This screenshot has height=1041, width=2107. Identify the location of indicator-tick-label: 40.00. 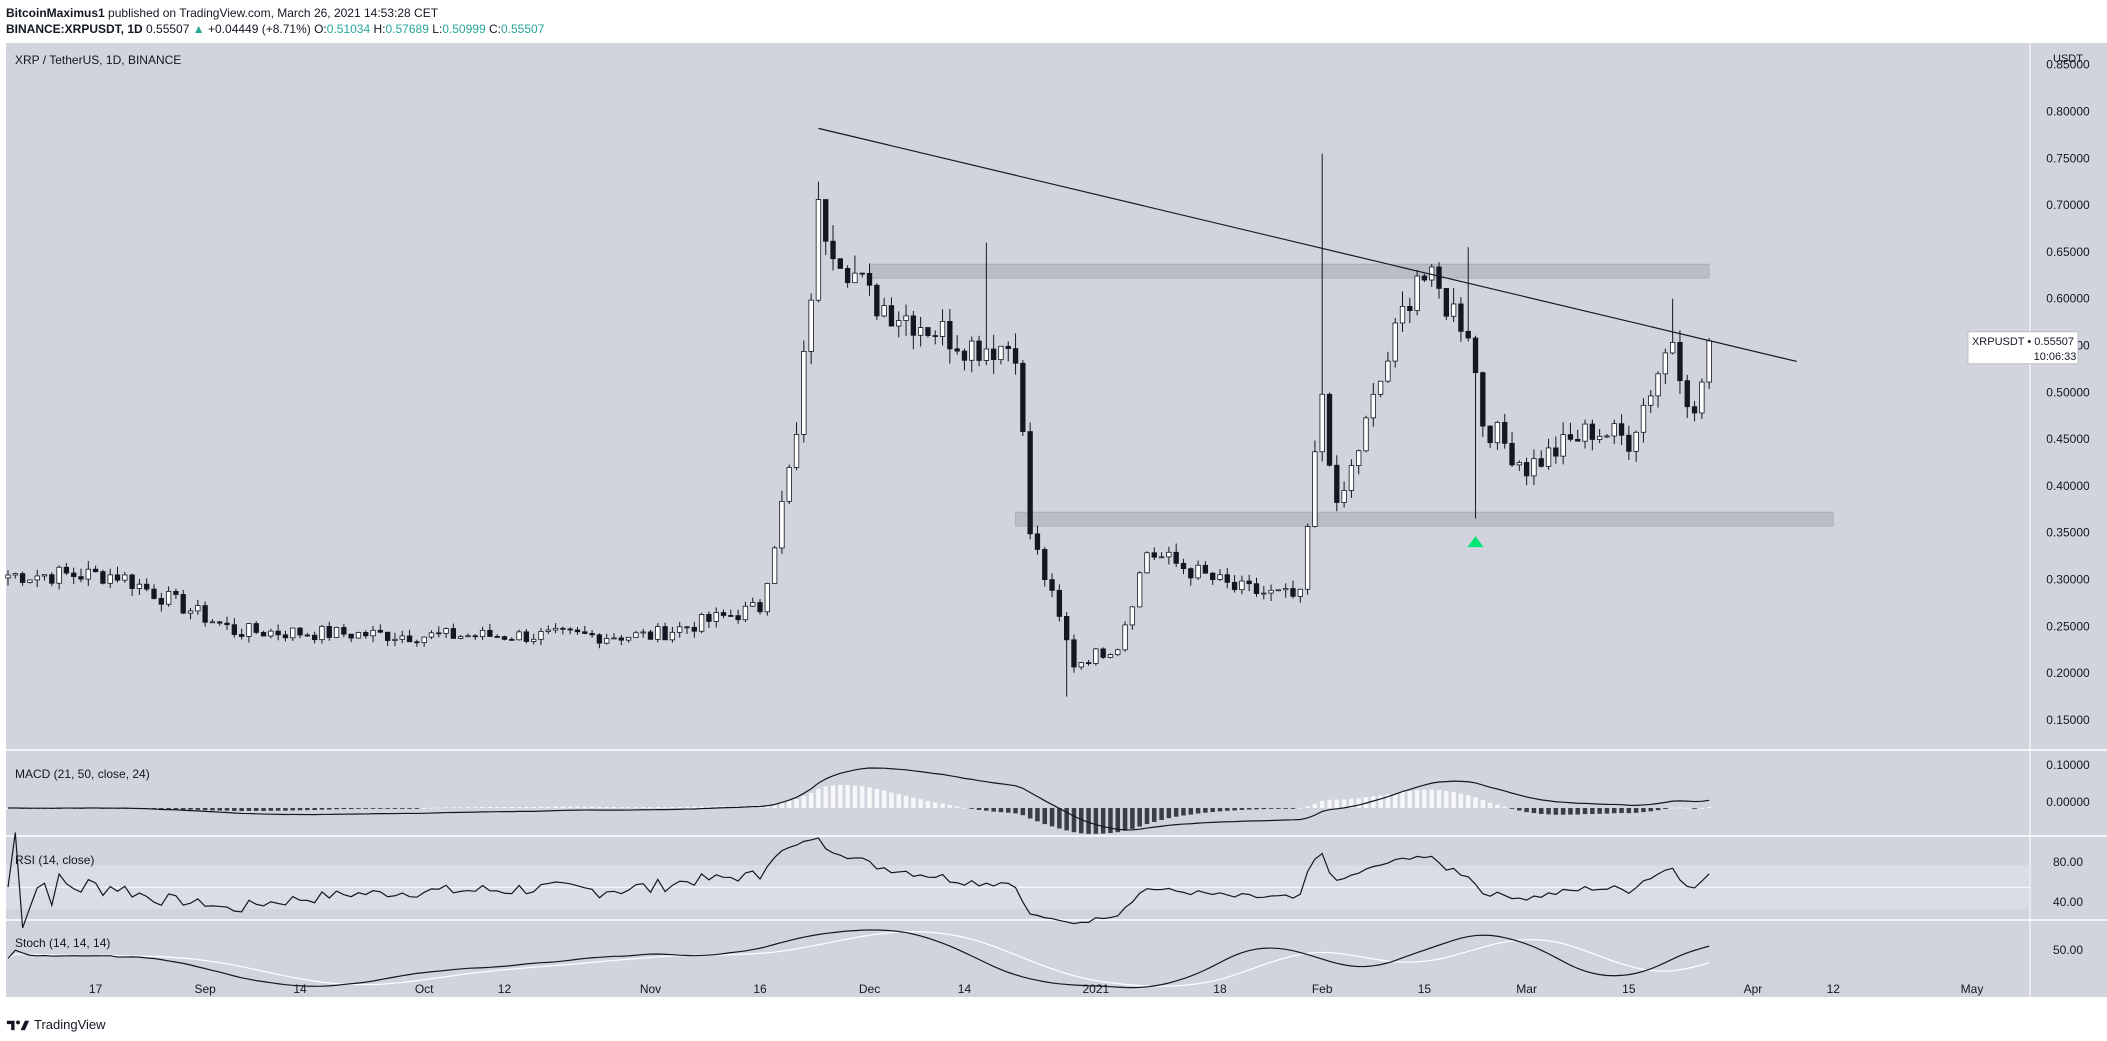
(2068, 902).